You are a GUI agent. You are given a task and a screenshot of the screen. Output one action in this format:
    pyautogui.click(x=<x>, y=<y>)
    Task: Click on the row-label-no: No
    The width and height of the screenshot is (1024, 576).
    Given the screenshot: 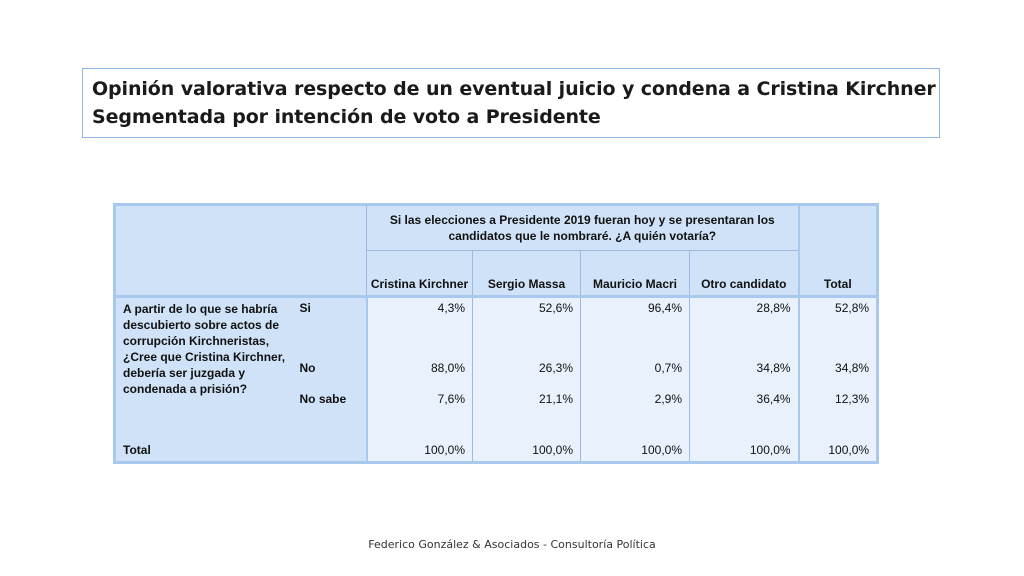 What is the action you would take?
    pyautogui.click(x=331, y=368)
    